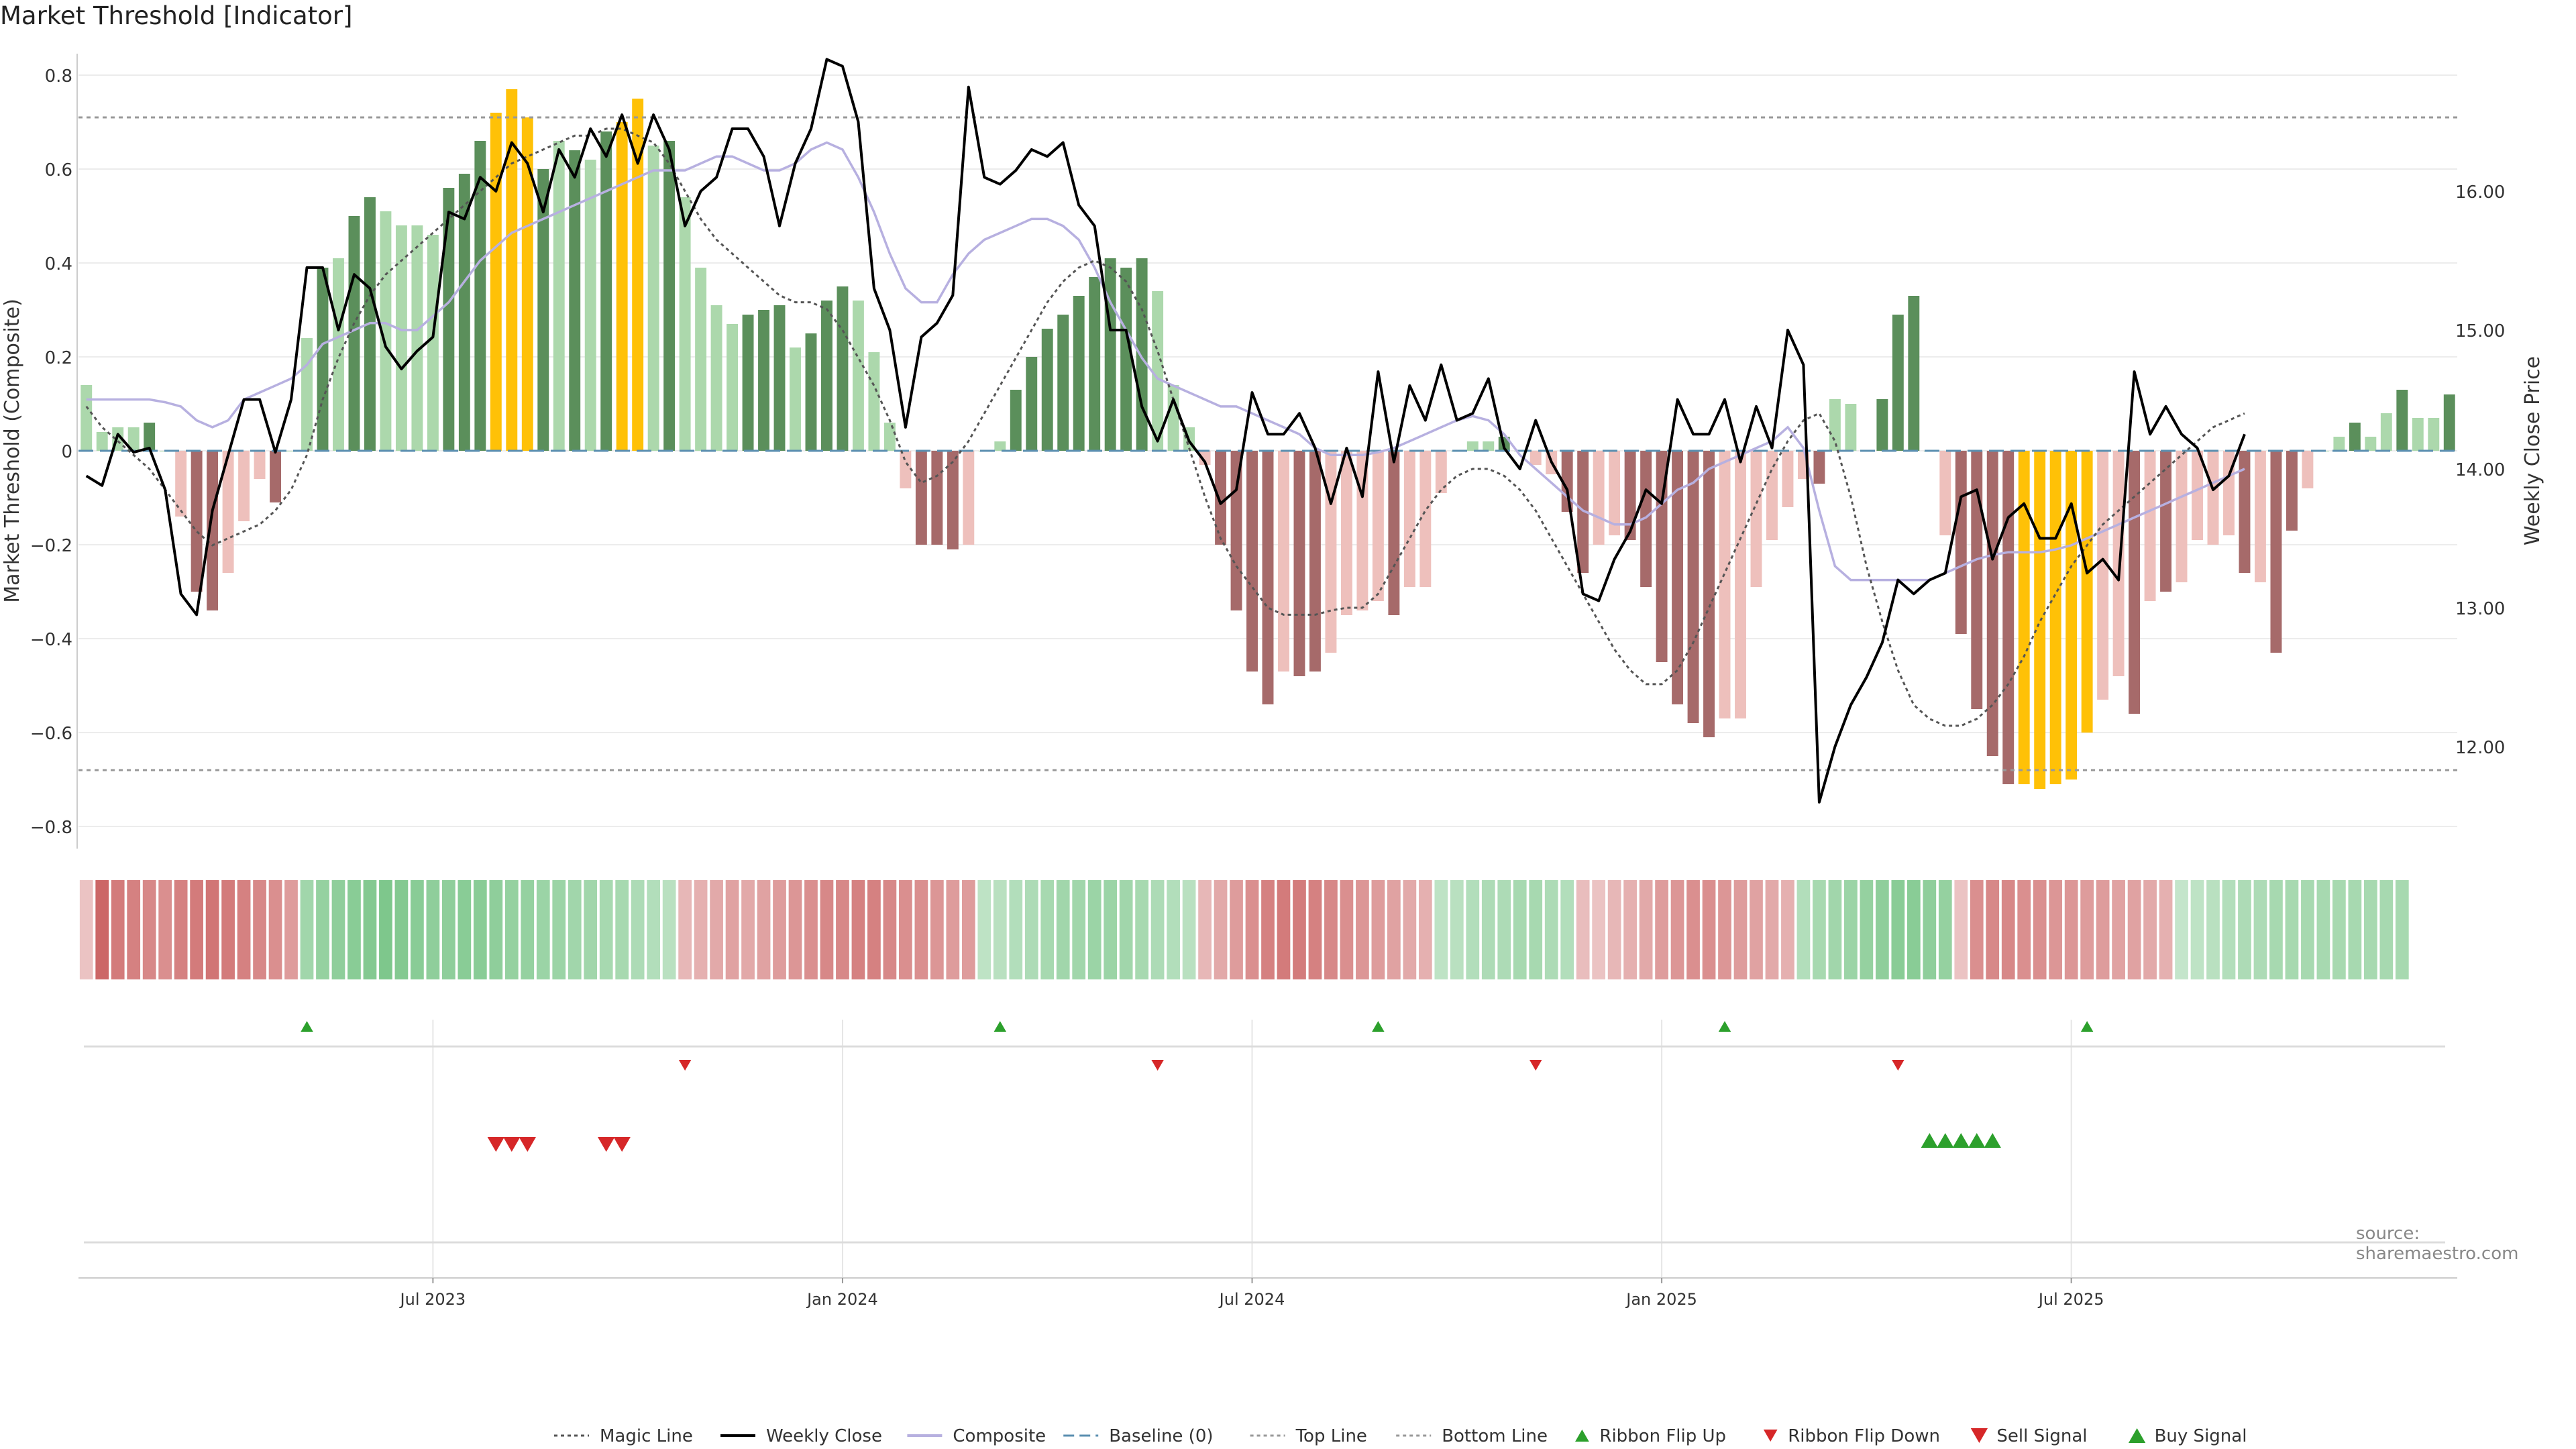 Image resolution: width=2576 pixels, height=1449 pixels. I want to click on y-right-tick-label: 12.00, so click(2480, 748).